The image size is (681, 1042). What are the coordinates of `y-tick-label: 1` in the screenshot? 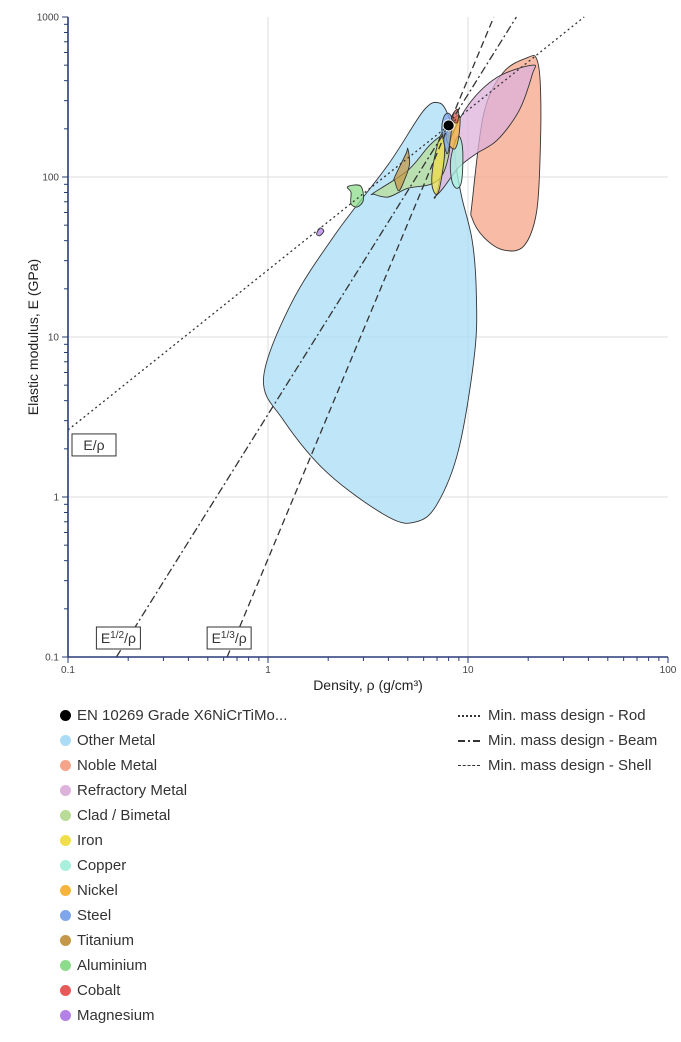 It's located at (56, 498).